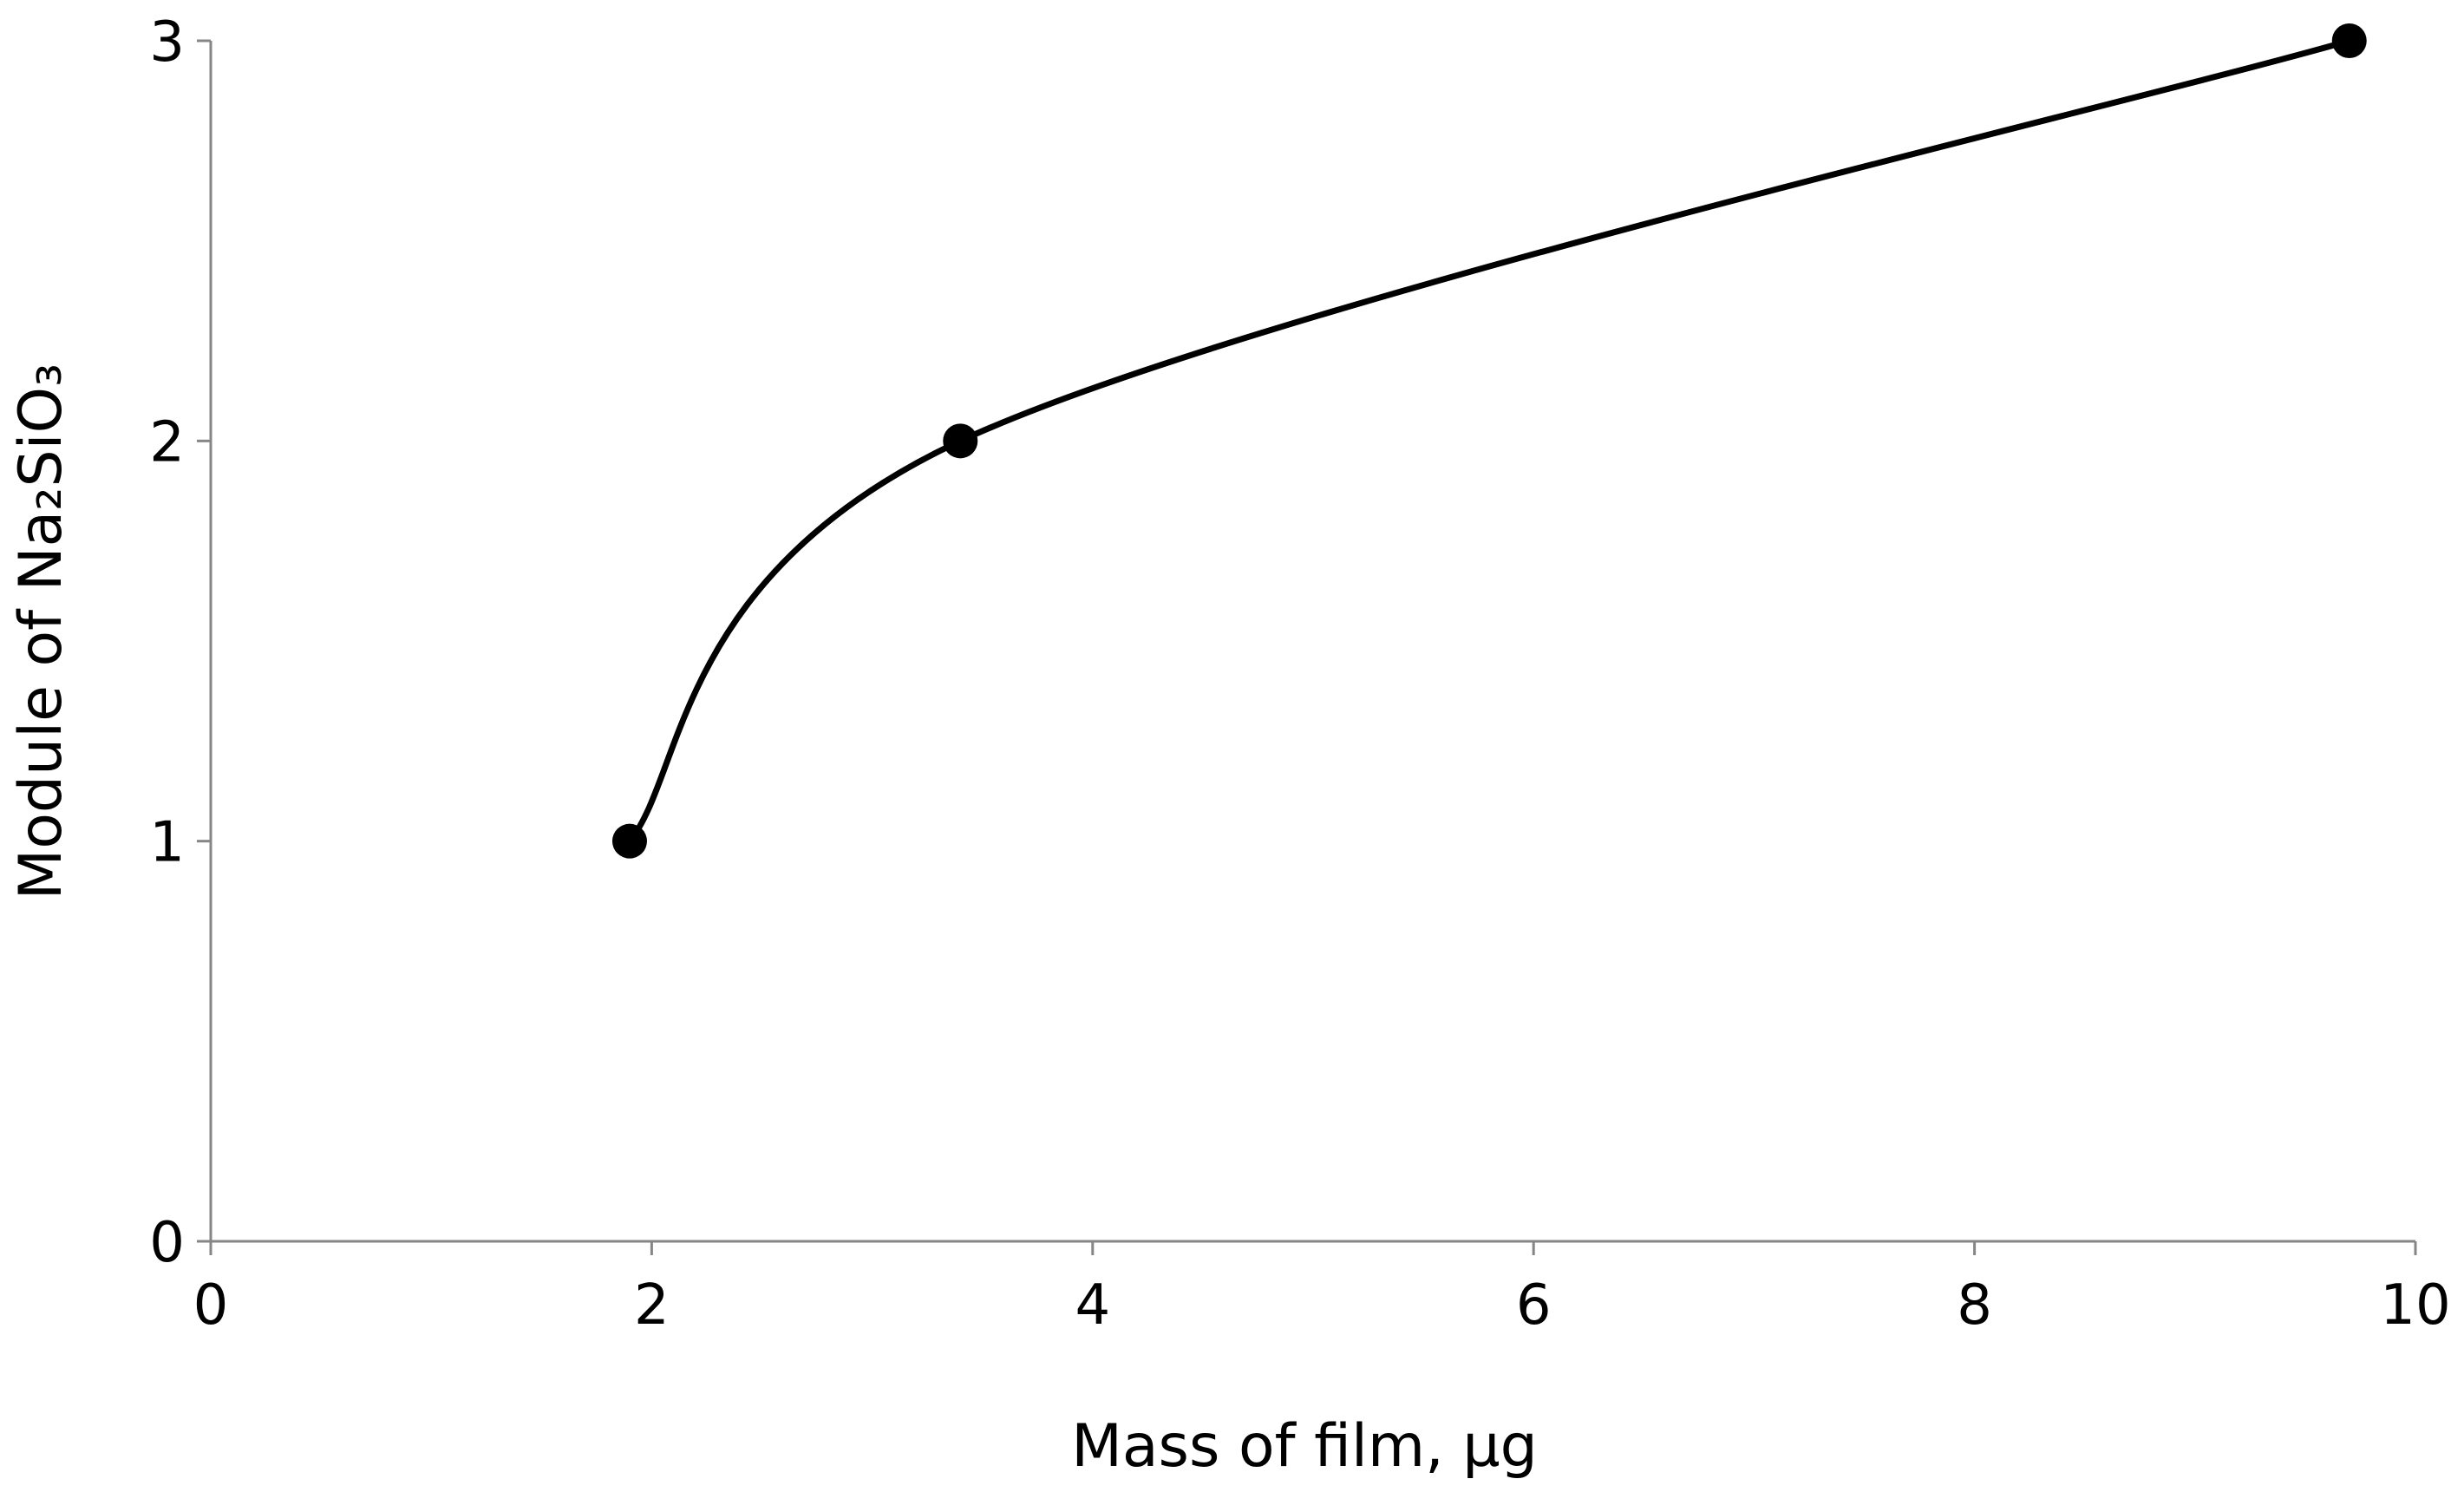  What do you see at coordinates (1974, 1306) in the screenshot?
I see `x-tick-label: 8` at bounding box center [1974, 1306].